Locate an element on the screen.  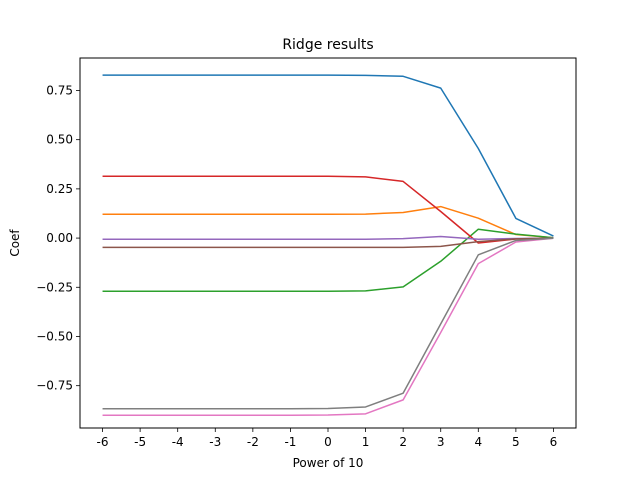
x-tick-label: 4 is located at coordinates (478, 442).